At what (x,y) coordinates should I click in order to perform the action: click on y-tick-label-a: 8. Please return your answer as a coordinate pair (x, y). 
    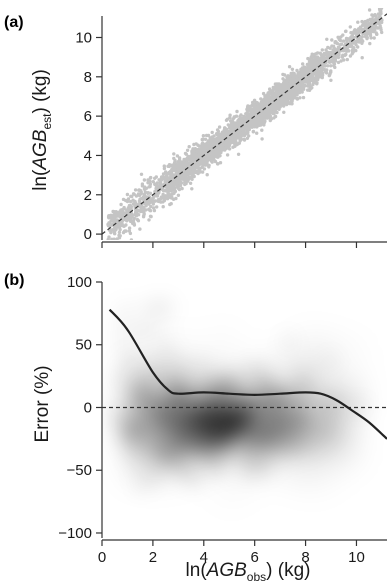
    Looking at the image, I should click on (88, 77).